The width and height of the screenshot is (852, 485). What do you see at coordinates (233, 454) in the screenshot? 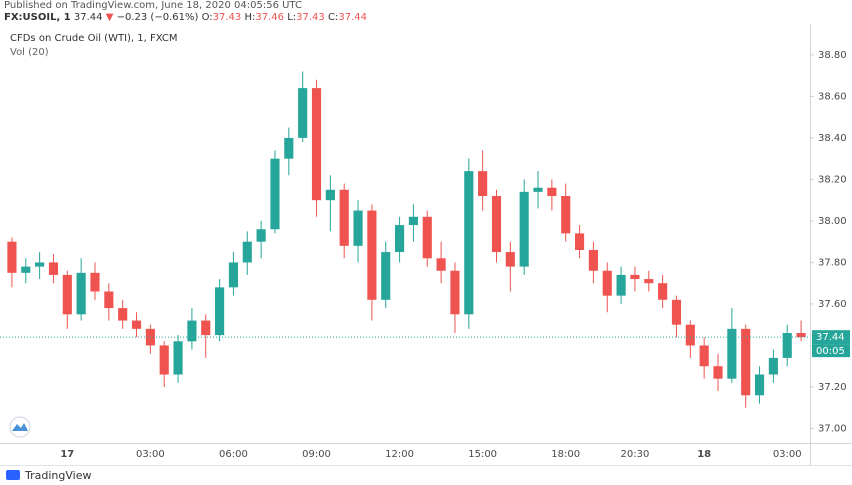
I see `x-tick-label: 06:00` at bounding box center [233, 454].